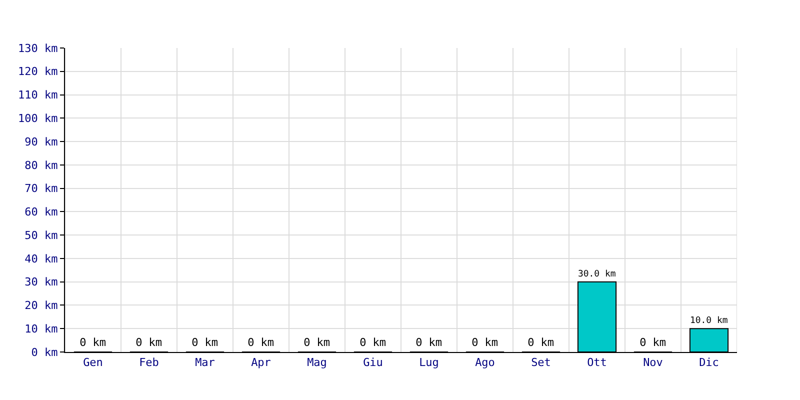 The height and width of the screenshot is (400, 800). Describe the element at coordinates (41, 141) in the screenshot. I see `y-tick-label: 90 km` at that location.